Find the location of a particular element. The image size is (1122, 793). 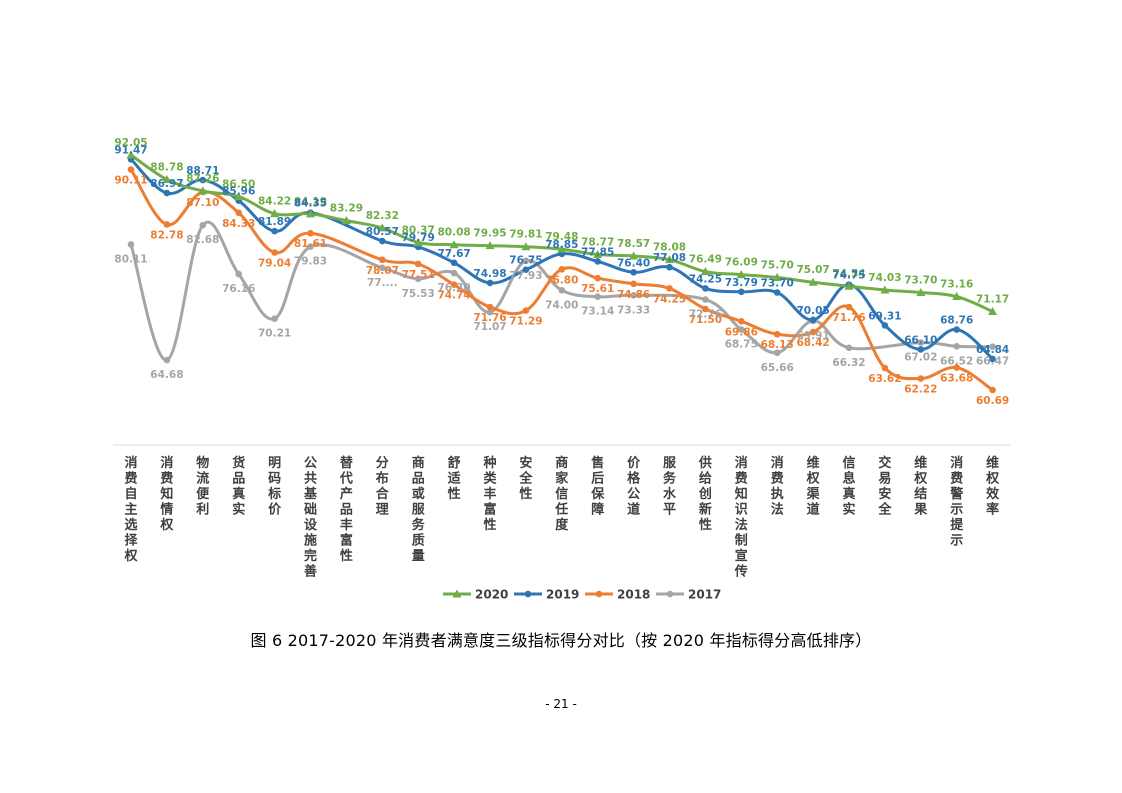

data-label-2017-8: 75.53 is located at coordinates (418, 294).